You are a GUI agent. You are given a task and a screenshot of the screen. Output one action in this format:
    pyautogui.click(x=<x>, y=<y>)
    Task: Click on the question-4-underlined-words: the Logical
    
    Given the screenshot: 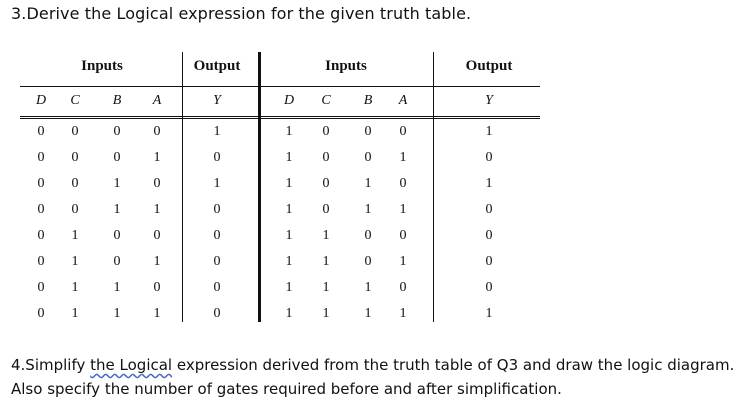 What is the action you would take?
    pyautogui.click(x=131, y=365)
    